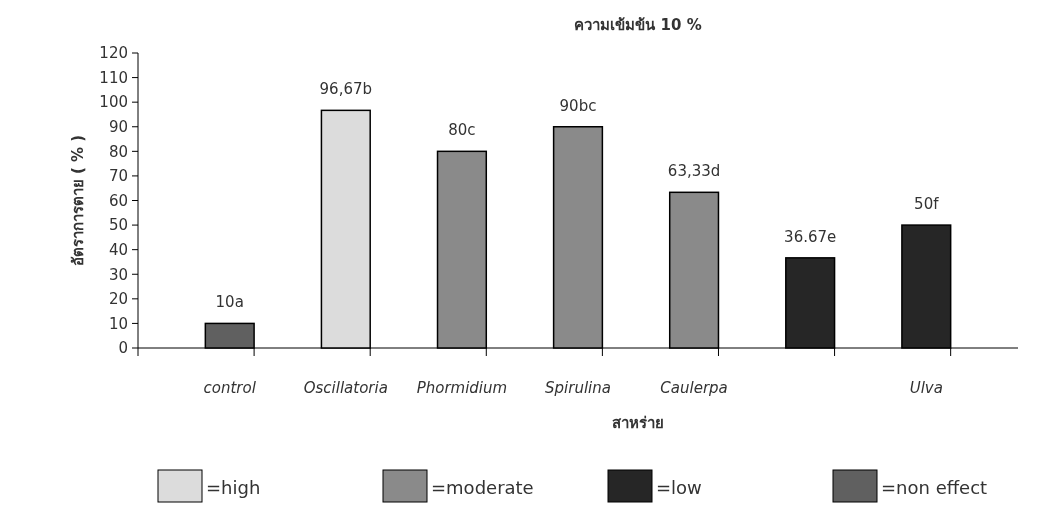 Image resolution: width=1046 pixels, height=516 pixels. I want to click on y-tick-label: 0, so click(123, 348).